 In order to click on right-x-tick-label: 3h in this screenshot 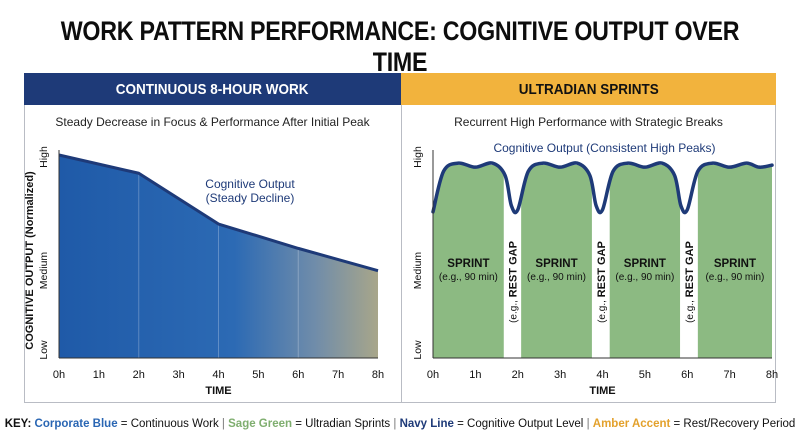, I will do `click(560, 375)`.